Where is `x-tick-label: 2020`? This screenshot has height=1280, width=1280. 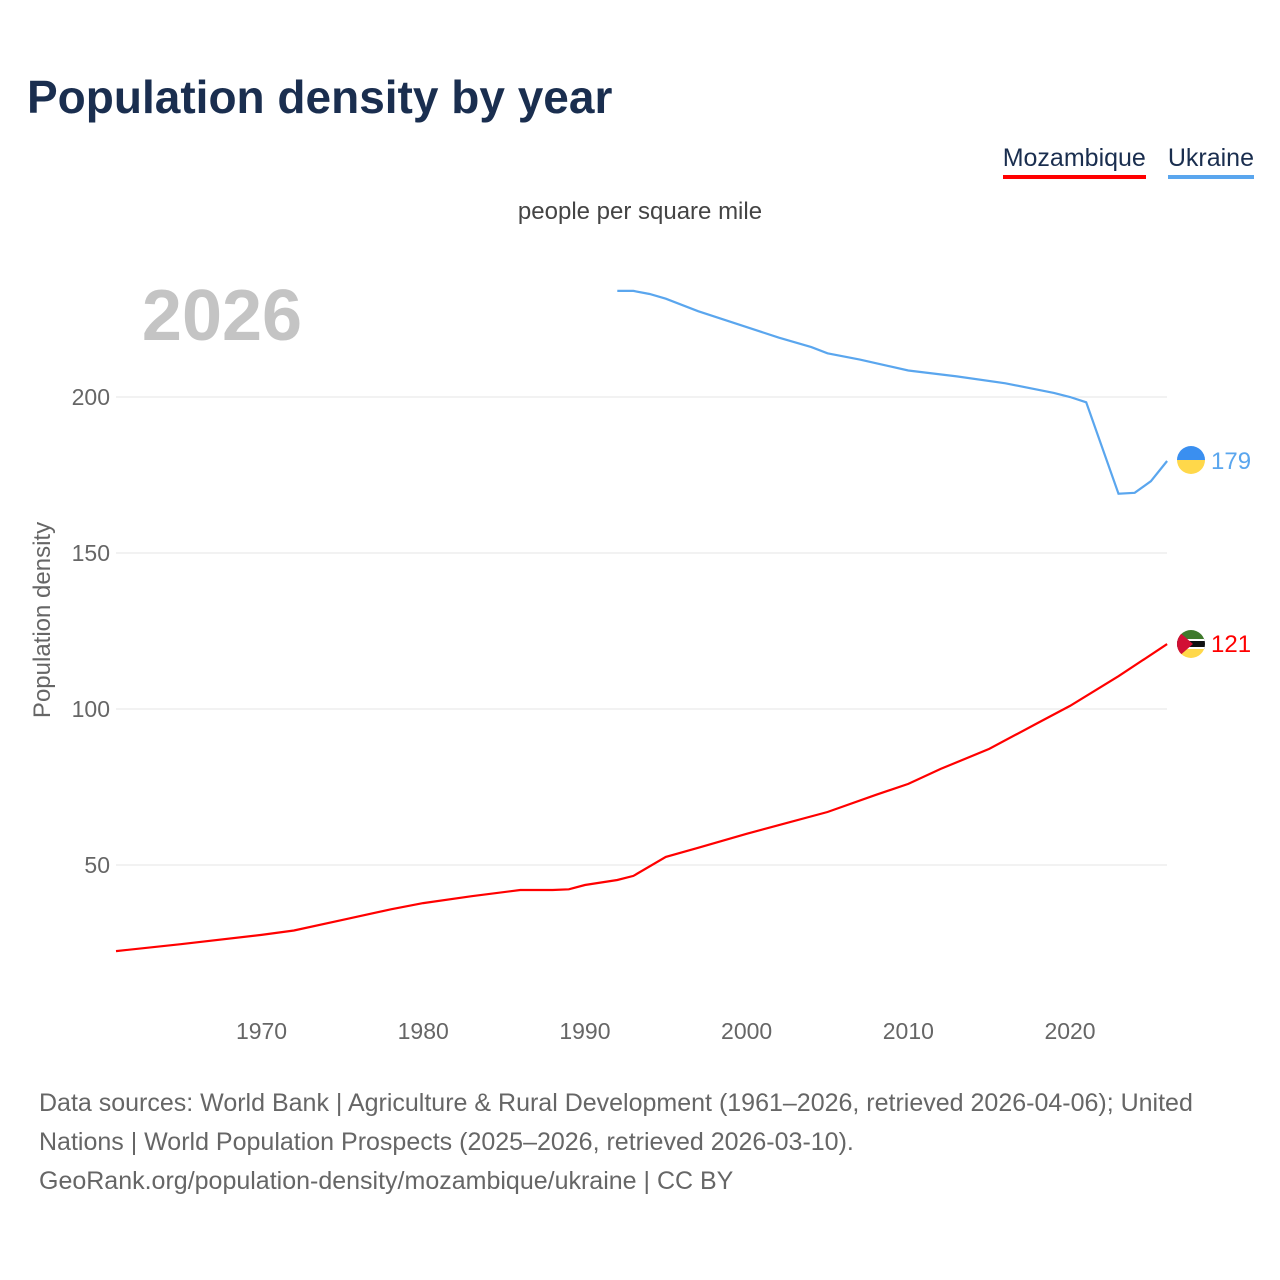 x-tick-label: 2020 is located at coordinates (1069, 1031).